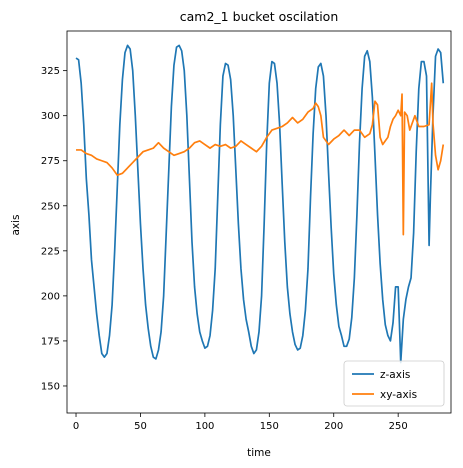  I want to click on chart-title: cam2_1 bucket oscilation, so click(259, 16).